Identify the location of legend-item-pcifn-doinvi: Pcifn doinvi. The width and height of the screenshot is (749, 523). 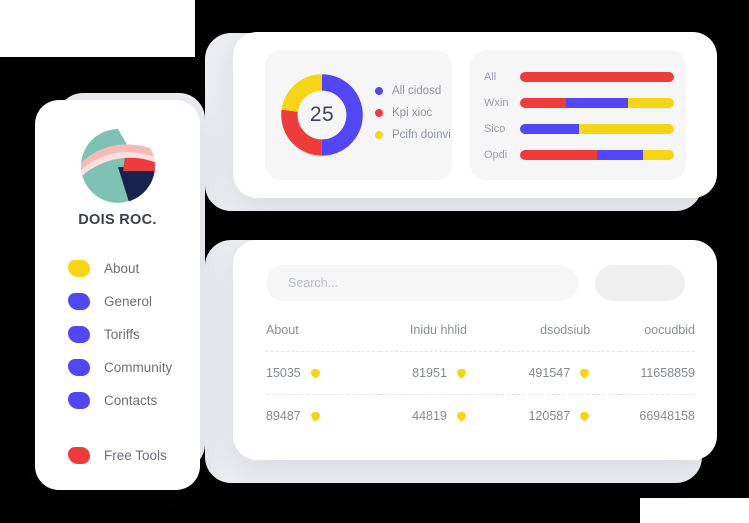
(413, 135).